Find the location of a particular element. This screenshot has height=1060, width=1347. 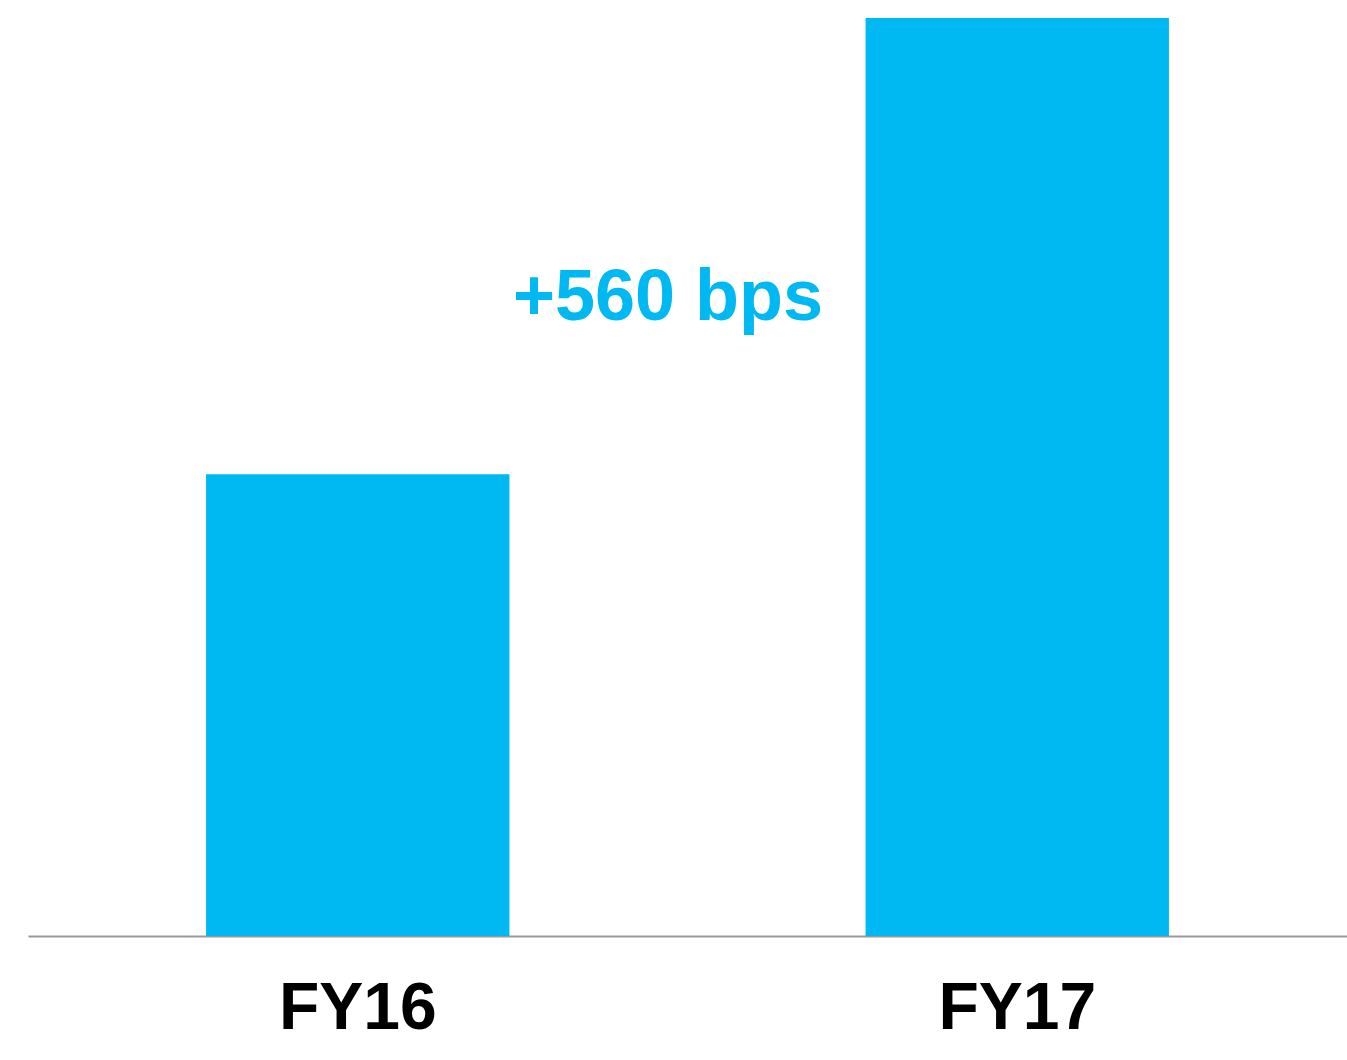

annotation: +560 bps is located at coordinates (668, 295).